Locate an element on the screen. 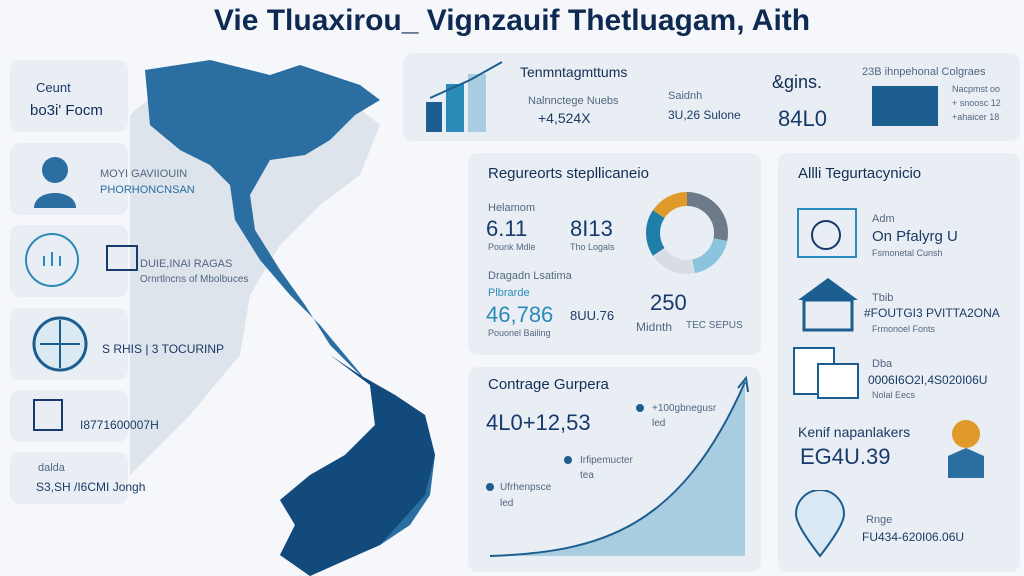 The height and width of the screenshot is (576, 1024). label: S RHIS | 3 TOCURINP is located at coordinates (163, 349).